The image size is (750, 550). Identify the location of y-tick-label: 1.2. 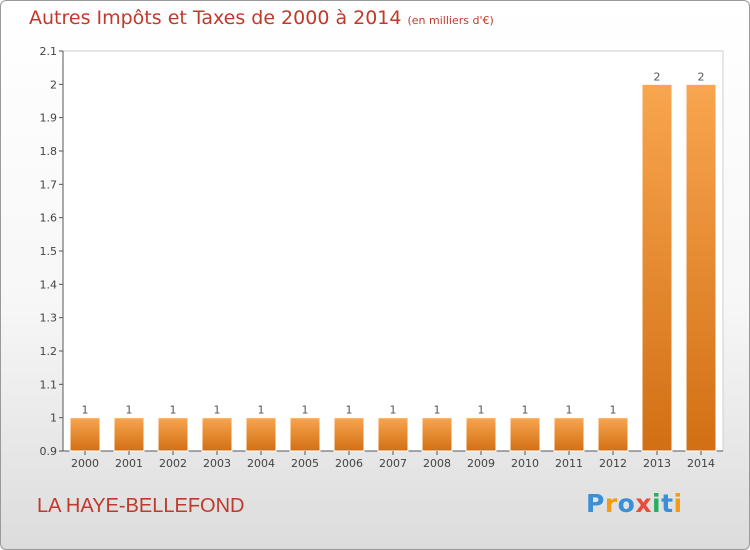
(49, 351).